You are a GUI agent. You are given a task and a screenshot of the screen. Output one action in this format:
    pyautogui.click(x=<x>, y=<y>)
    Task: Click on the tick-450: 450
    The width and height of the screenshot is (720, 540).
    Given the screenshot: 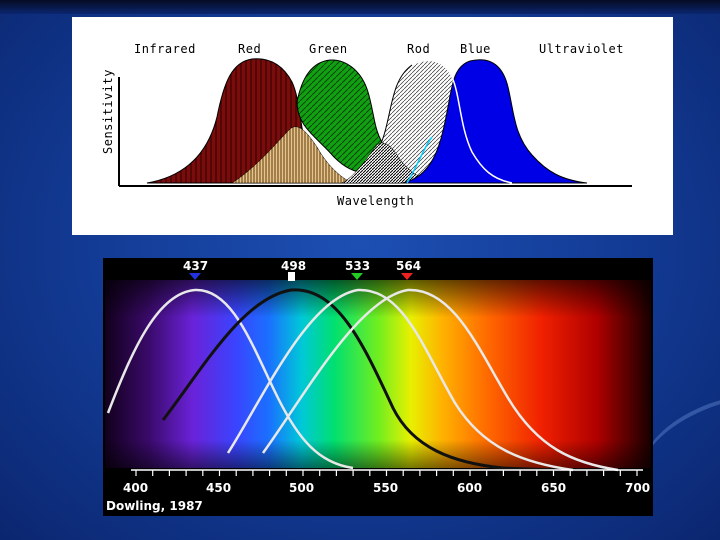 What is the action you would take?
    pyautogui.click(x=218, y=488)
    